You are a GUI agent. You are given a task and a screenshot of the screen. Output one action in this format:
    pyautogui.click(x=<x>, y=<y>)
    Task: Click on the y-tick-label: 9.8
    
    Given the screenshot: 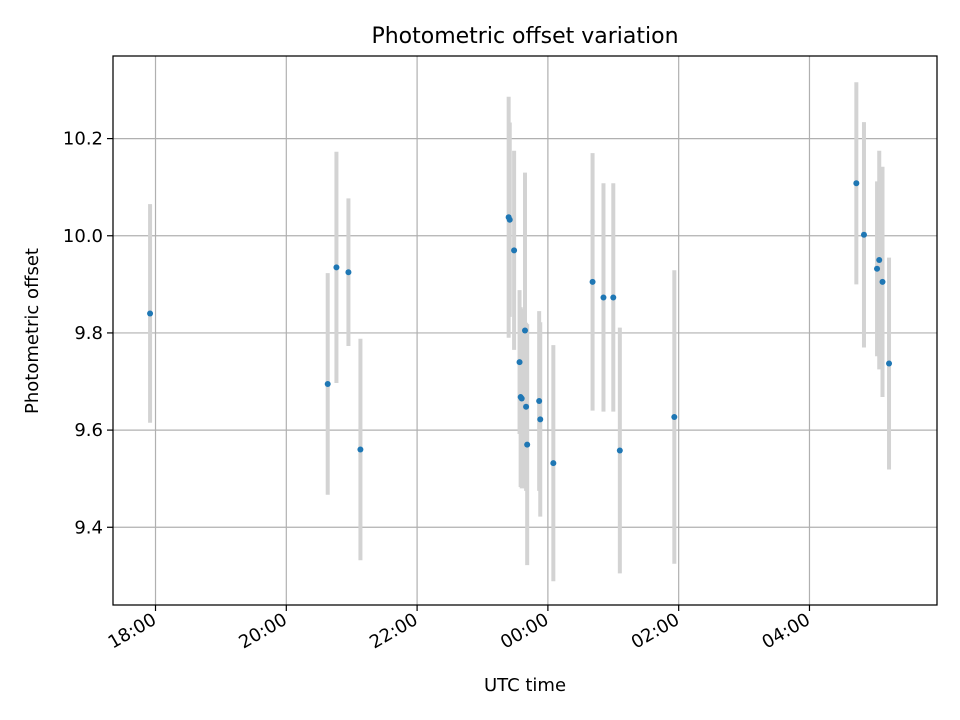 What is the action you would take?
    pyautogui.click(x=88, y=333)
    